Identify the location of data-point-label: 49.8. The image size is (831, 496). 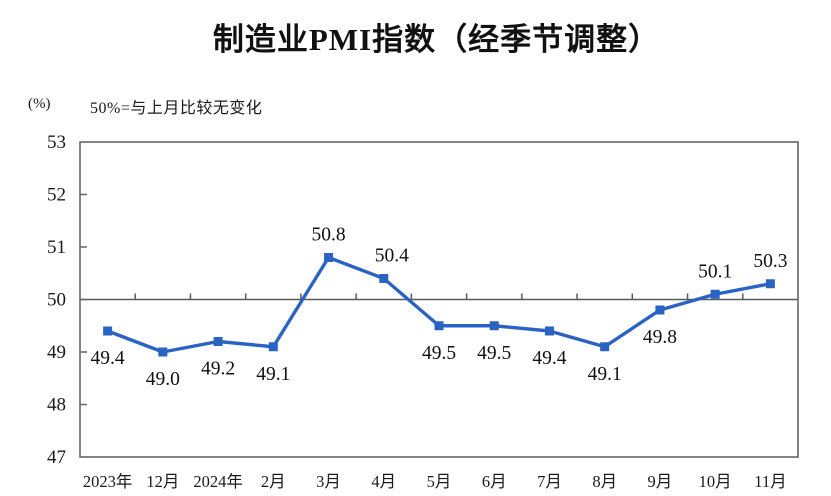
(660, 337).